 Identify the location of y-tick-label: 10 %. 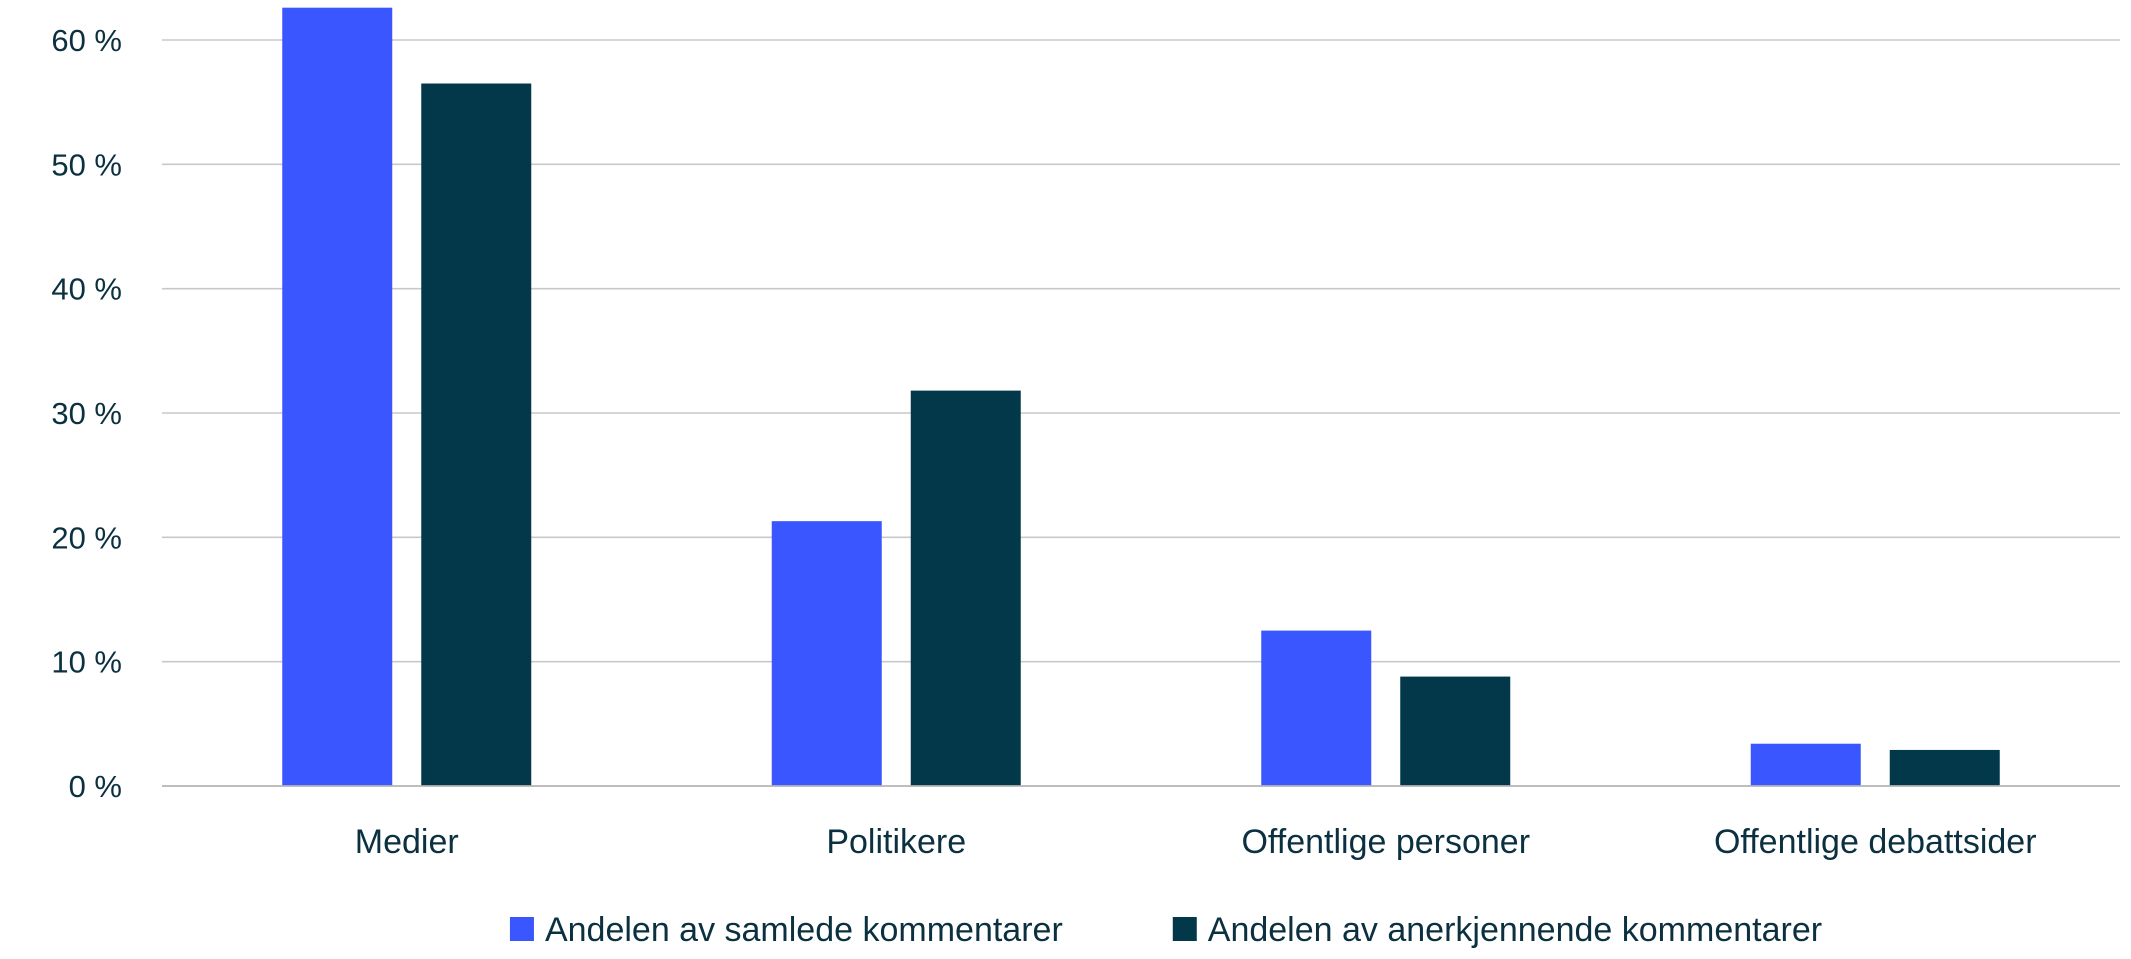
(86, 662).